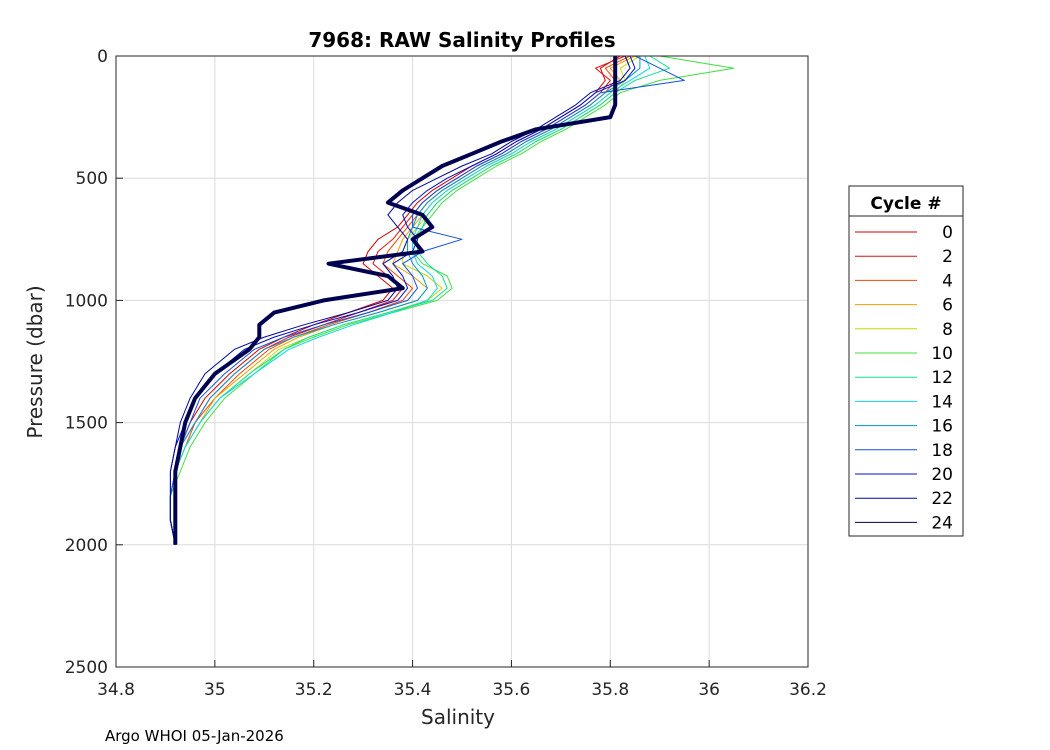 Image resolution: width=1050 pixels, height=750 pixels. What do you see at coordinates (947, 281) in the screenshot?
I see `legend-label-cycle-4: 4` at bounding box center [947, 281].